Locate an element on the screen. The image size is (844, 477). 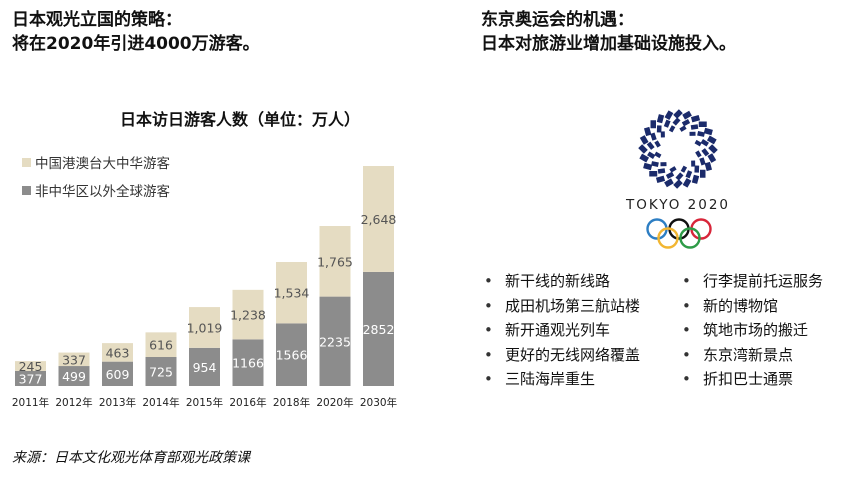
left-headline-1: 日本观光立国的策略： is located at coordinates (97, 20).